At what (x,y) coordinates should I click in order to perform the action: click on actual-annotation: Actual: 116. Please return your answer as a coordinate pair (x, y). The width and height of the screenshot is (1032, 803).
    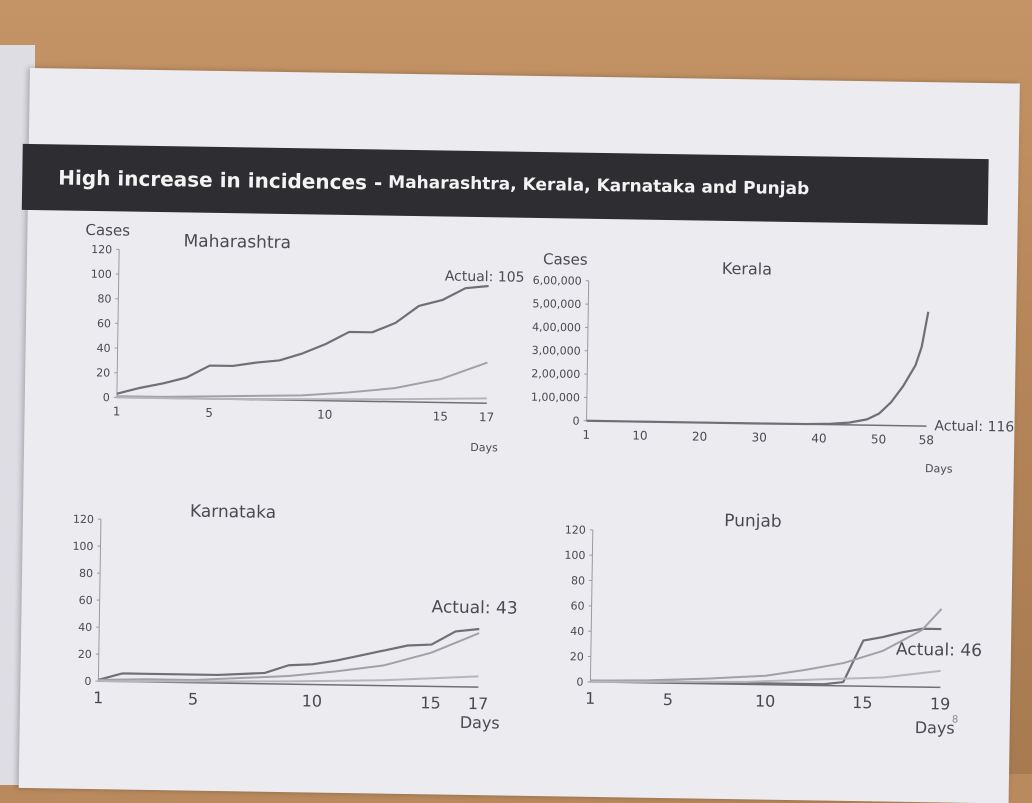
    Looking at the image, I should click on (974, 426).